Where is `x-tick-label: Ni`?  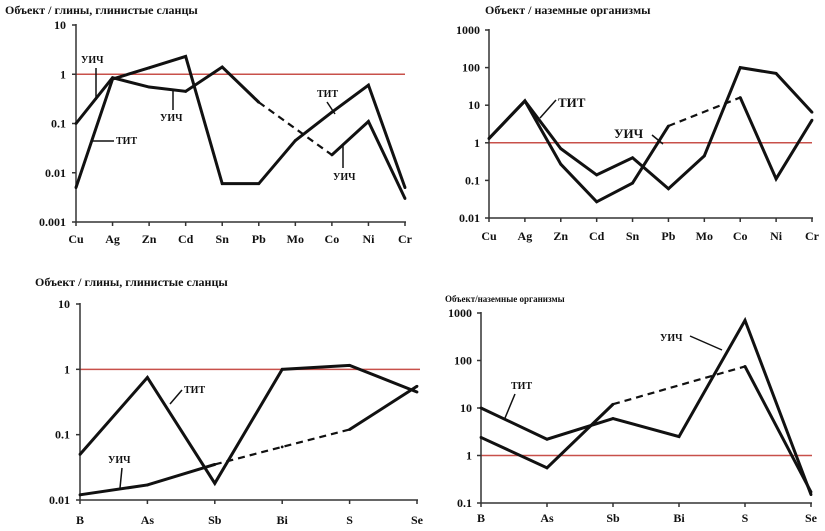 x-tick-label: Ni is located at coordinates (368, 239).